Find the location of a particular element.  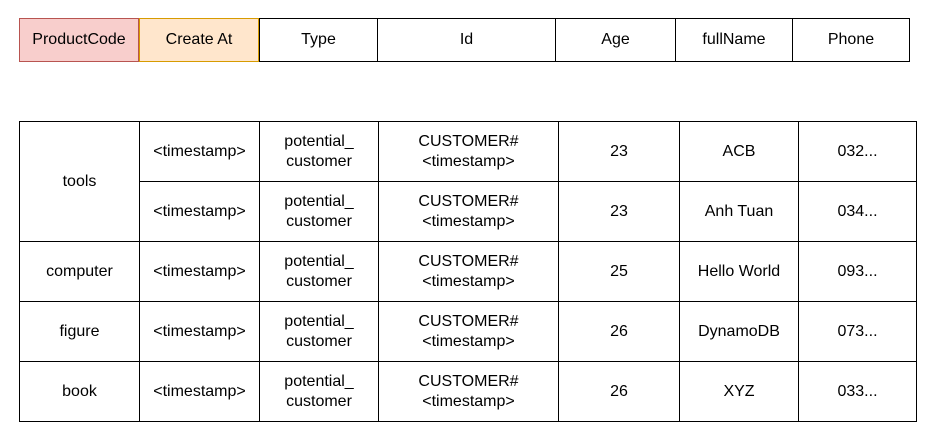

cell-full-name: Anh Tuan is located at coordinates (739, 211).